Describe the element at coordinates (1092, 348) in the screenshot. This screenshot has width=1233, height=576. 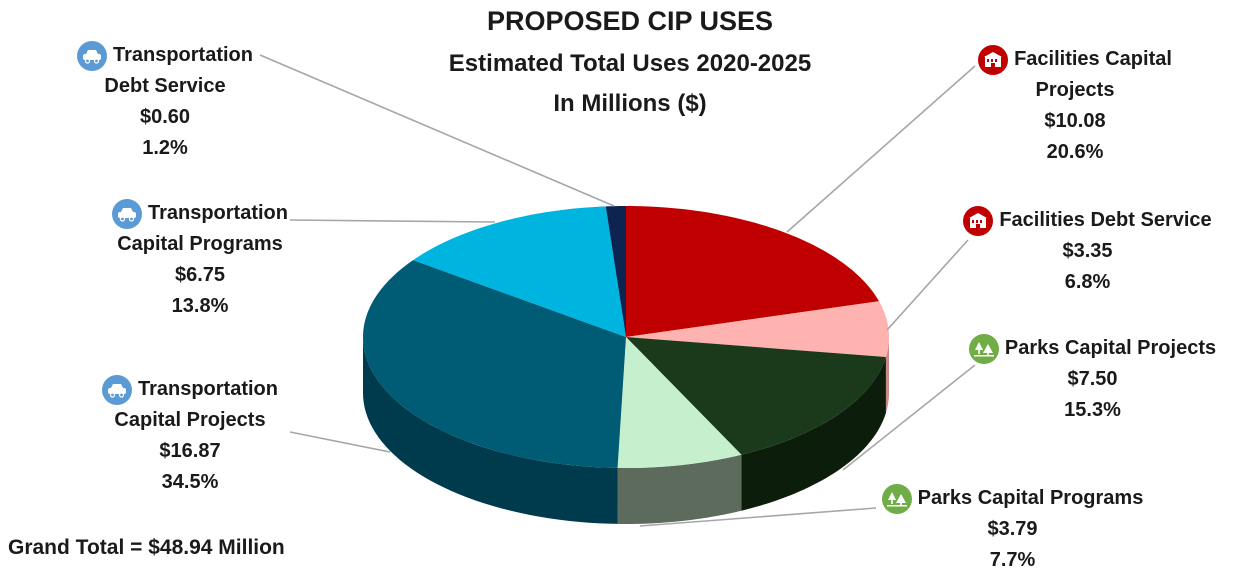
I see `slice-name: Parks Capital Projects` at that location.